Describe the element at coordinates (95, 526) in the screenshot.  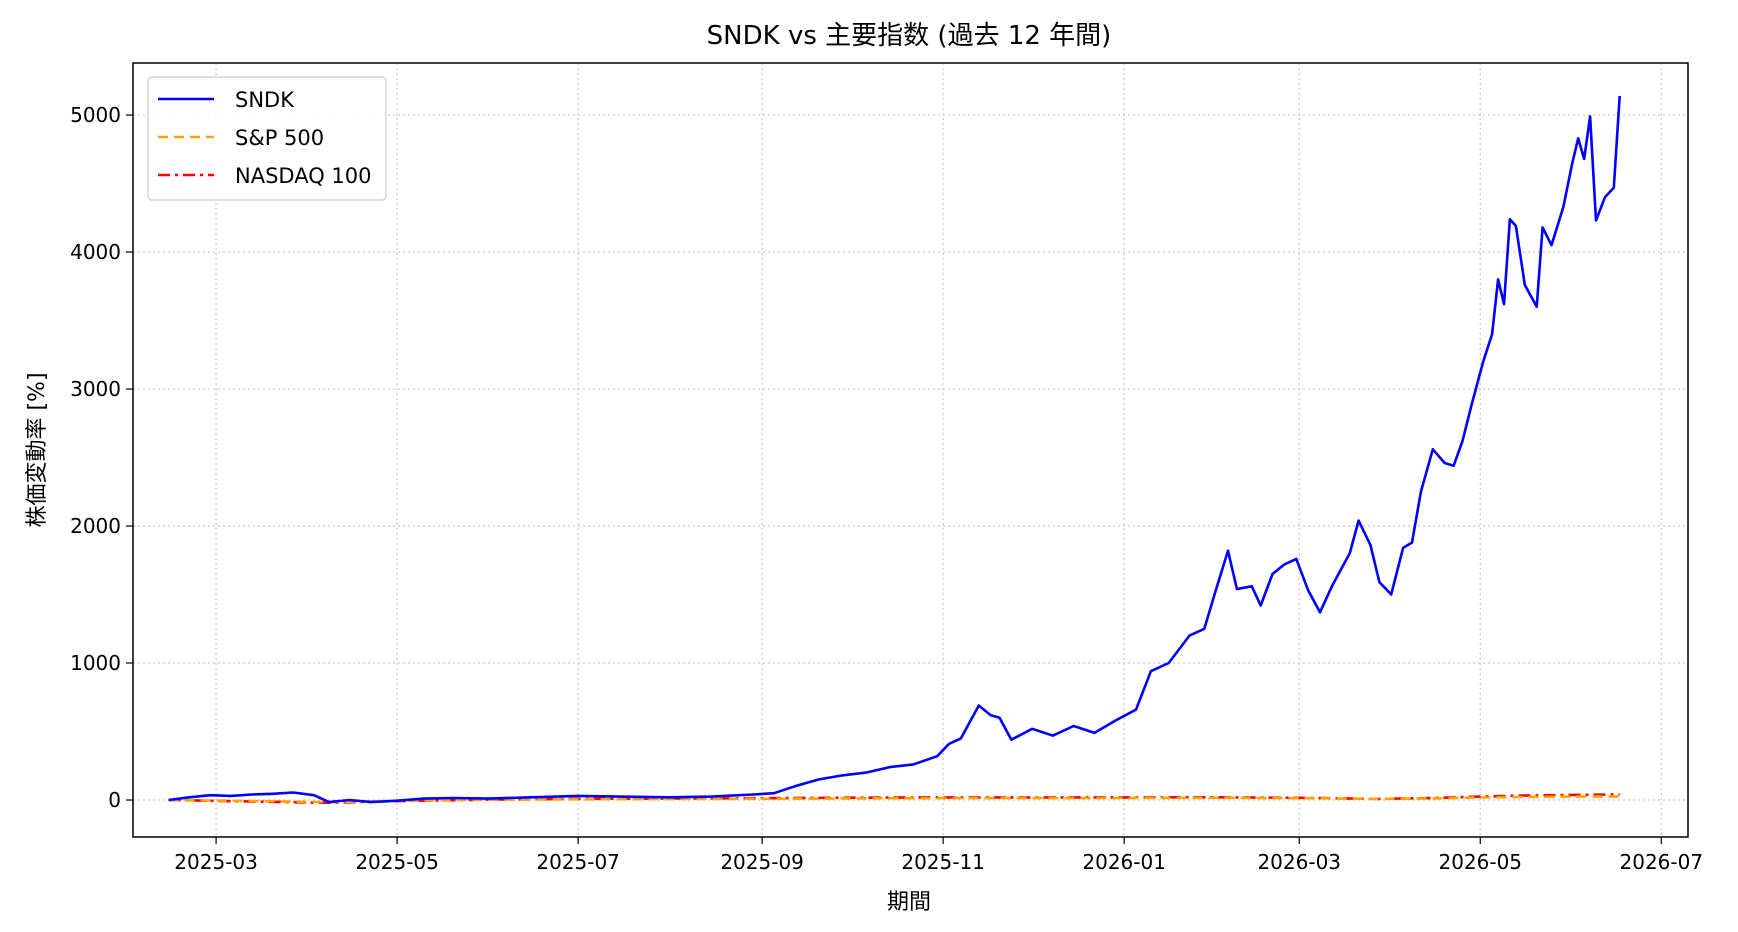
I see `y-tick-label: 2000` at that location.